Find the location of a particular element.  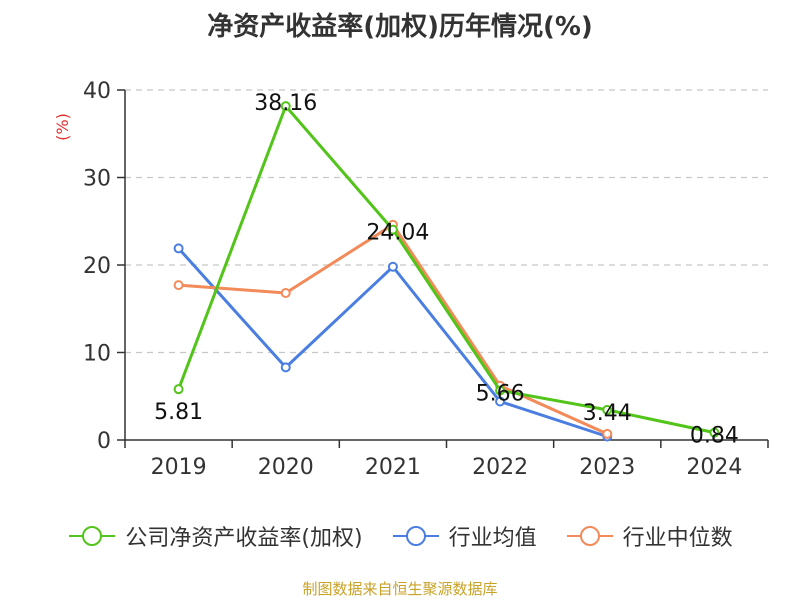

data-label: 38.16 is located at coordinates (285, 103).